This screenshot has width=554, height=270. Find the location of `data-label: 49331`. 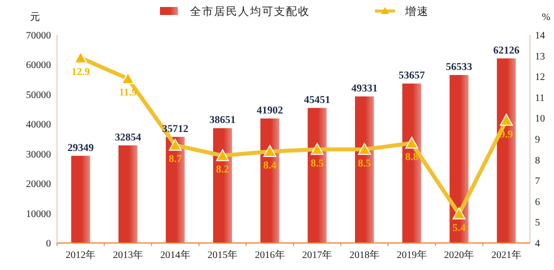

data-label: 49331 is located at coordinates (364, 88).